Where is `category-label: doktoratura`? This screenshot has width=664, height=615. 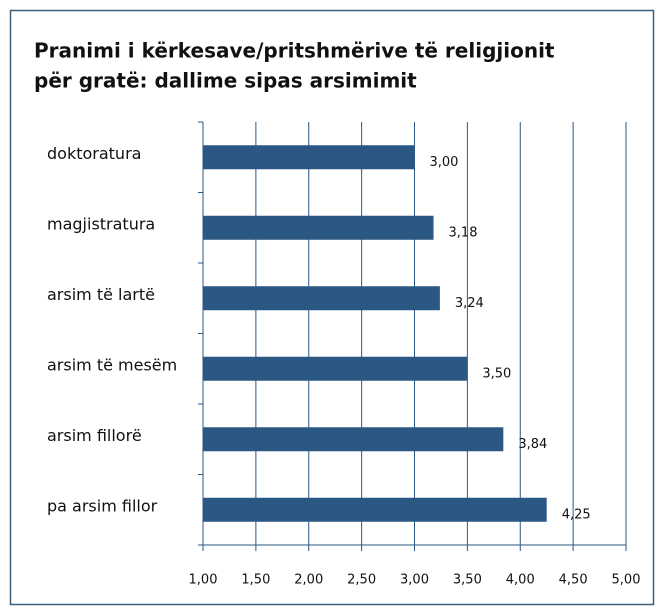 category-label: doktoratura is located at coordinates (94, 153).